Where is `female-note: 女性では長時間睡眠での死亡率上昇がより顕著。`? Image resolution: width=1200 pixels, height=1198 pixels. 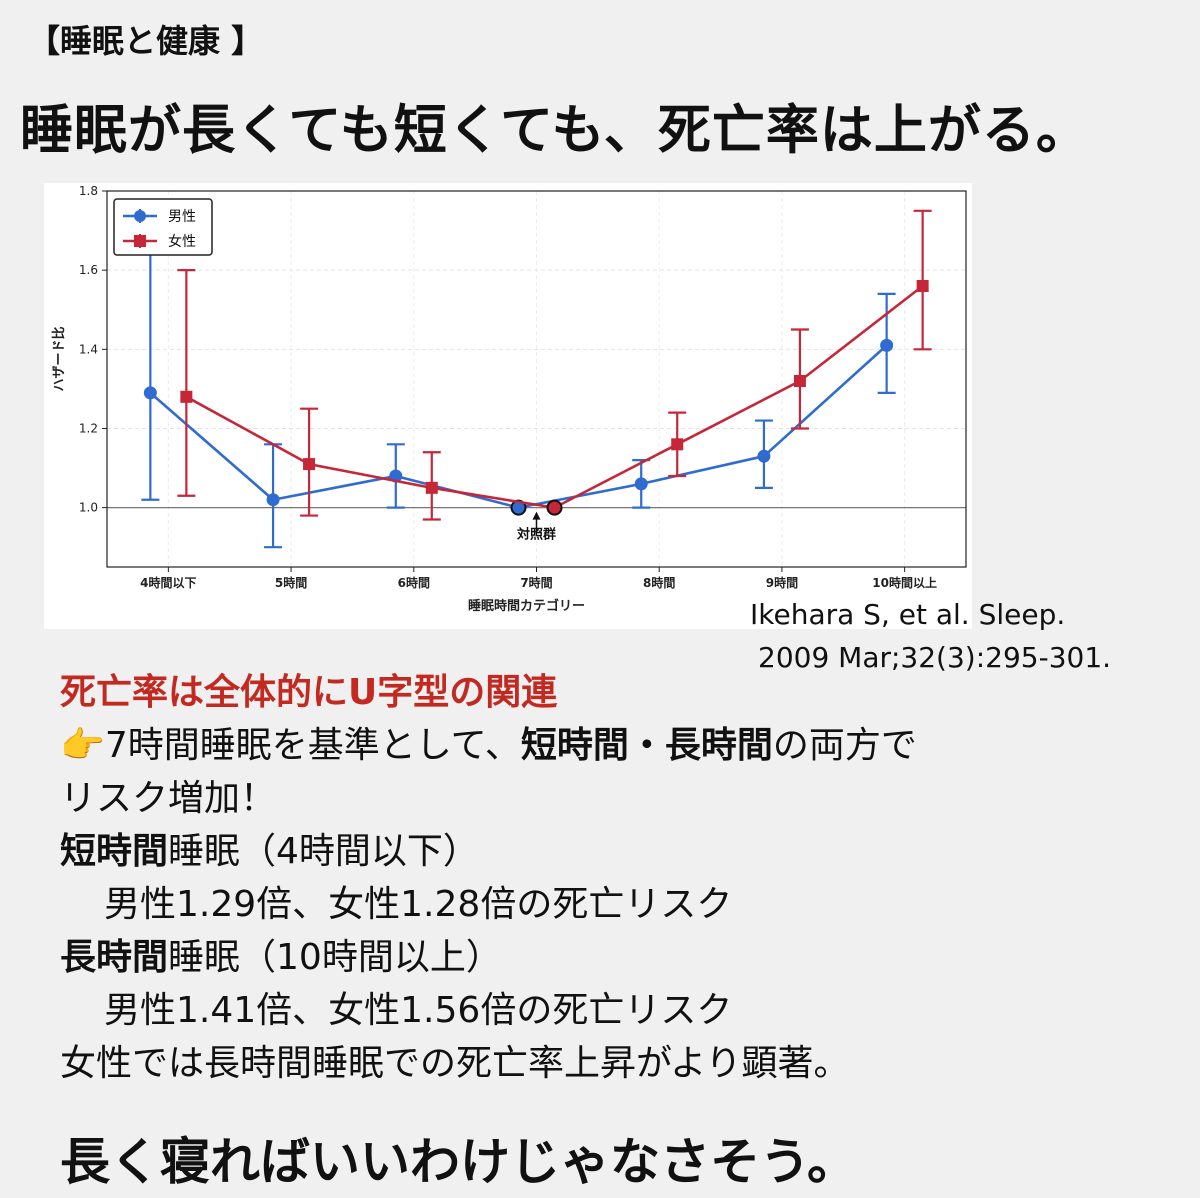 female-note: 女性では長時間睡眠での死亡率上昇がより顕著。 is located at coordinates (455, 1063).